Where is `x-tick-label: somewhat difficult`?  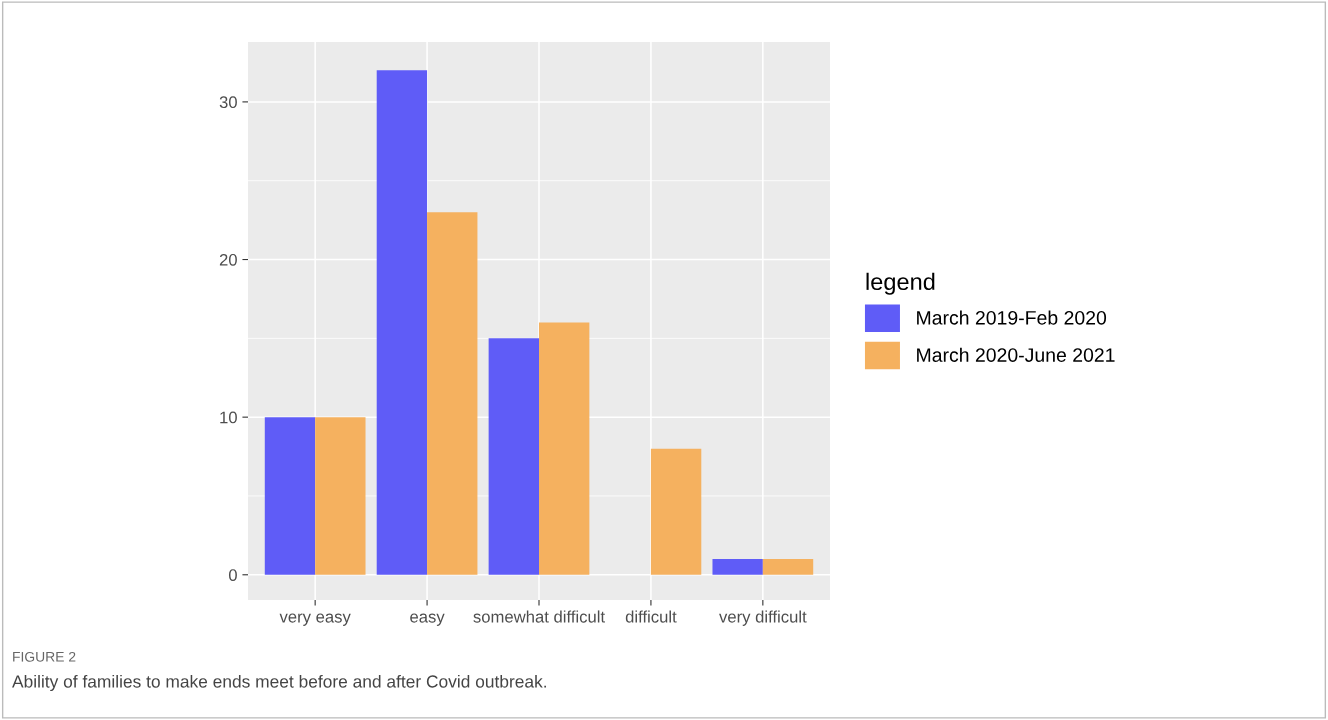
x-tick-label: somewhat difficult is located at coordinates (539, 616).